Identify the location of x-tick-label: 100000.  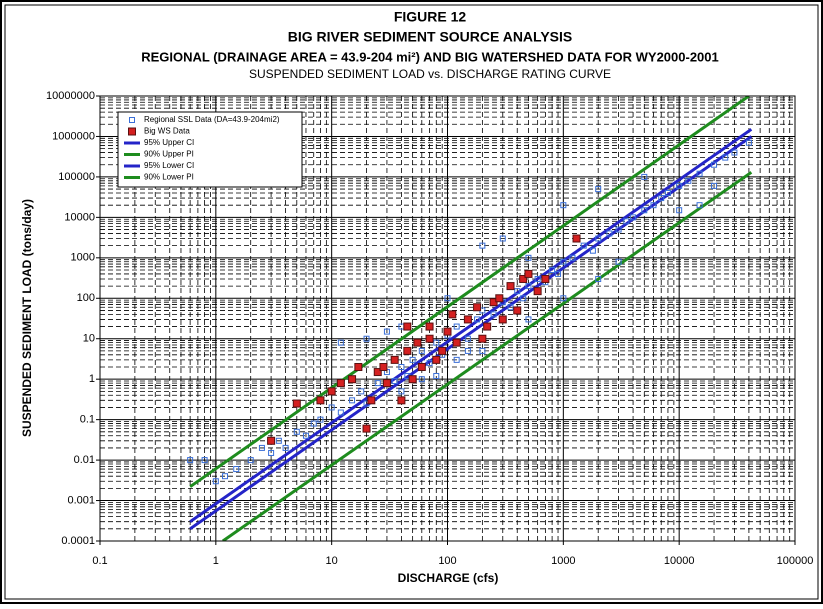
(795, 561).